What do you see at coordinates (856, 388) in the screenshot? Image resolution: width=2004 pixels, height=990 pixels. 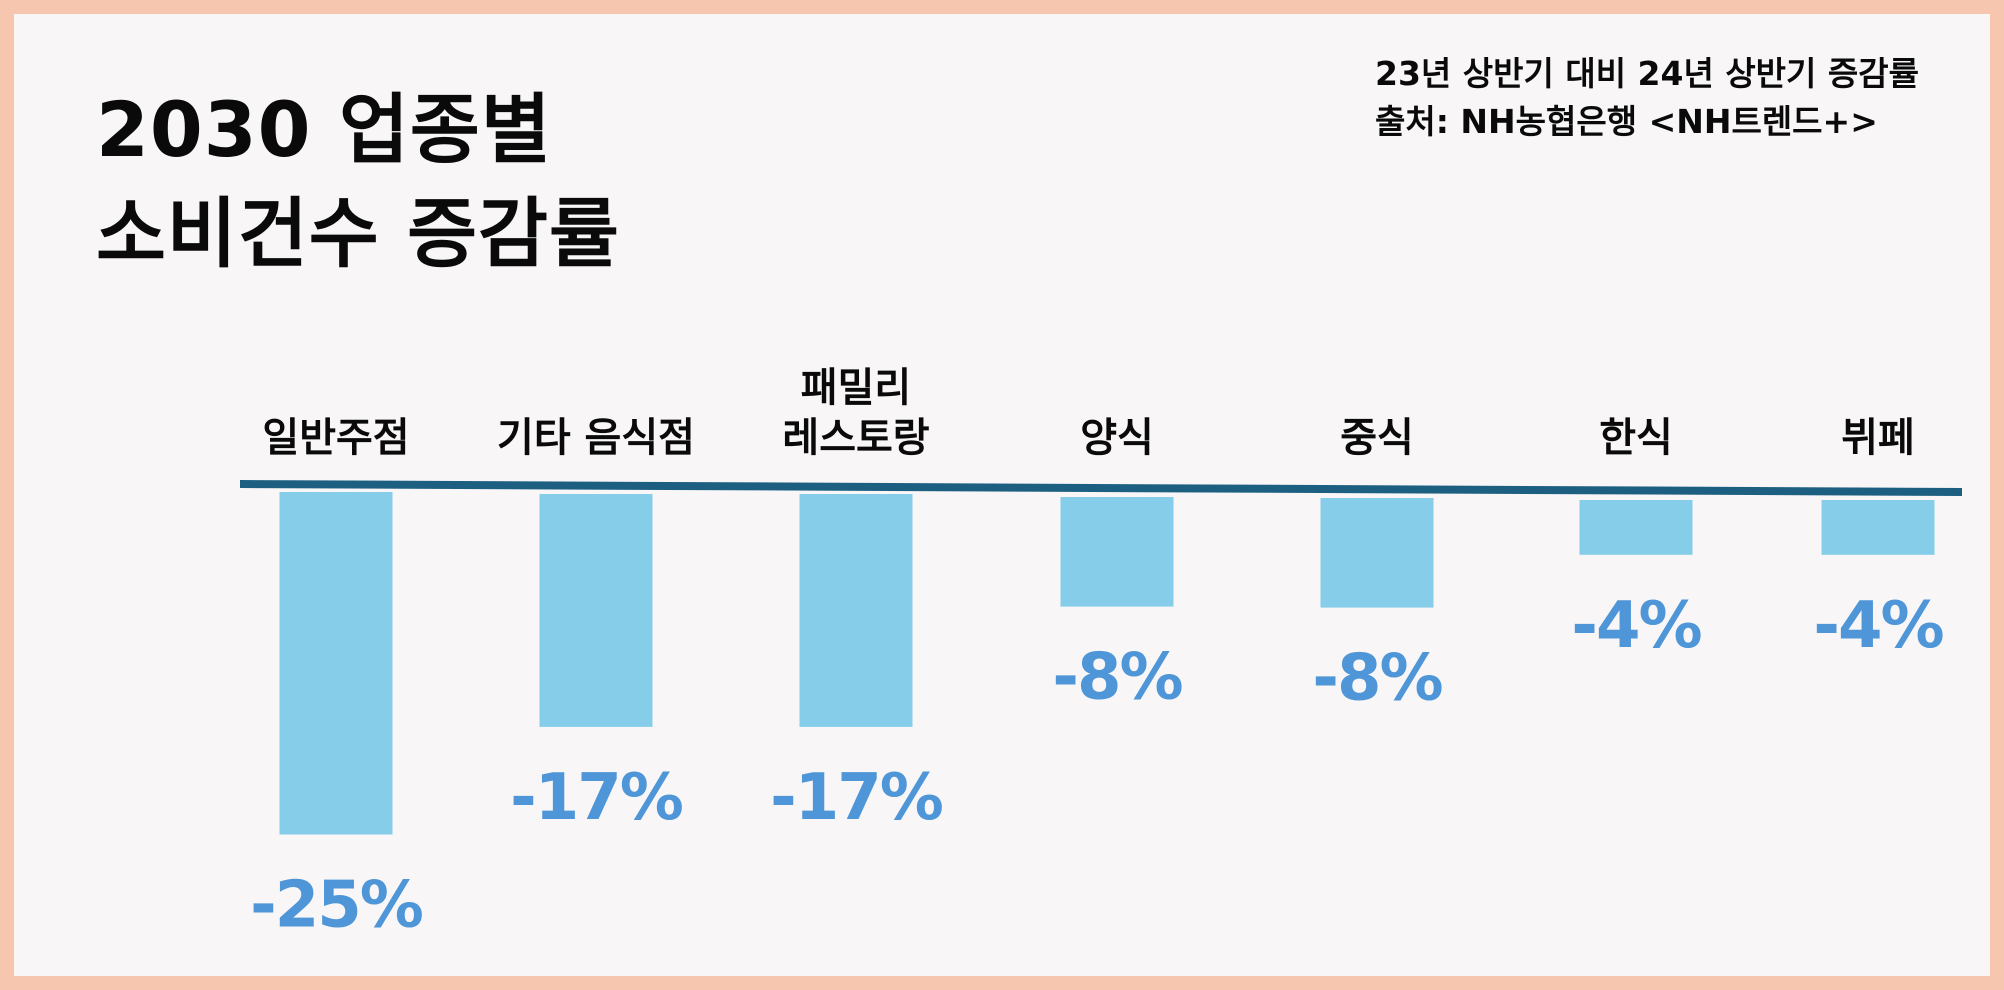 I see `category-label-3-line-1: 패밀리` at bounding box center [856, 388].